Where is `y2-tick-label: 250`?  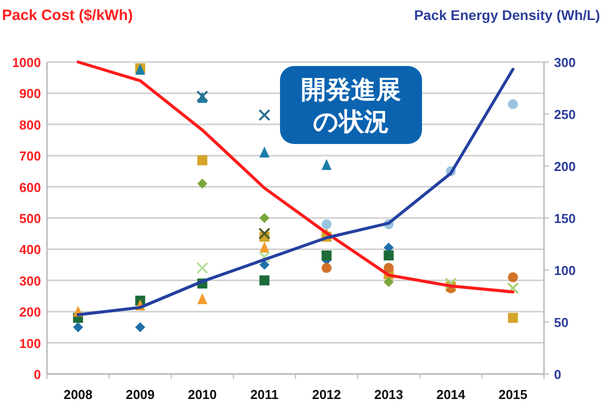
y2-tick-label: 250 is located at coordinates (565, 114).